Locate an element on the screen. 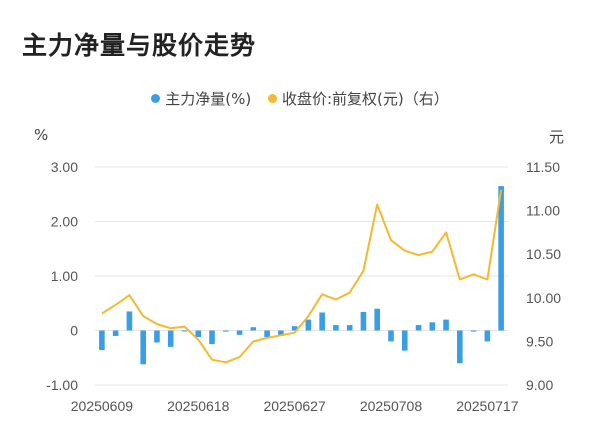 This screenshot has width=600, height=446. legend-label-net-flow: 主力净量(%) is located at coordinates (208, 99).